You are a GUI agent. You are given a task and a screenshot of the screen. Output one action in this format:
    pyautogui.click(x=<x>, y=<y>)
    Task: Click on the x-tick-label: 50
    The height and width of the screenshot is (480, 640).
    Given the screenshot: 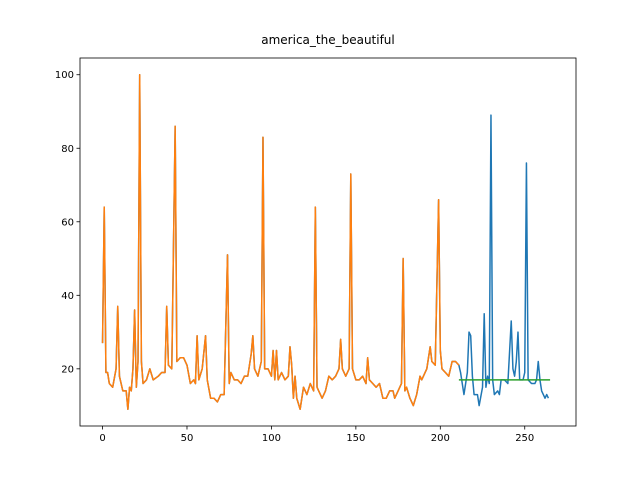 What is the action you would take?
    pyautogui.click(x=187, y=438)
    